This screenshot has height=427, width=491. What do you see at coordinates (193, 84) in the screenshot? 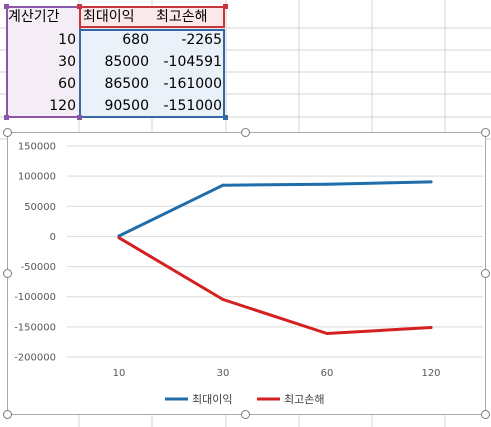
I see `table-cell: -161000` at bounding box center [193, 84].